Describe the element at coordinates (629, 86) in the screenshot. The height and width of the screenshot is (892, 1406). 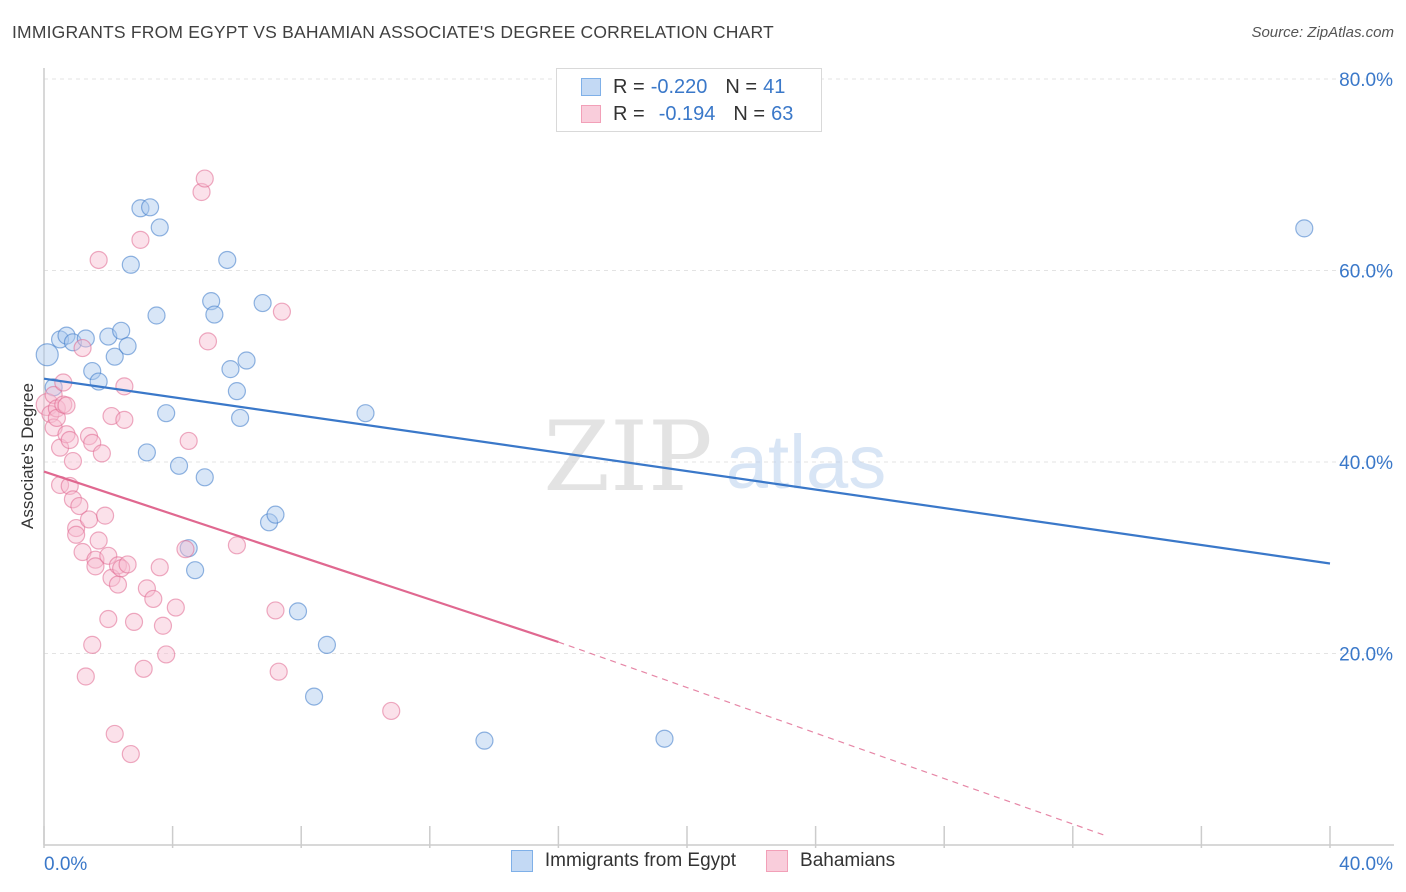
I see `r-label: R =` at that location.